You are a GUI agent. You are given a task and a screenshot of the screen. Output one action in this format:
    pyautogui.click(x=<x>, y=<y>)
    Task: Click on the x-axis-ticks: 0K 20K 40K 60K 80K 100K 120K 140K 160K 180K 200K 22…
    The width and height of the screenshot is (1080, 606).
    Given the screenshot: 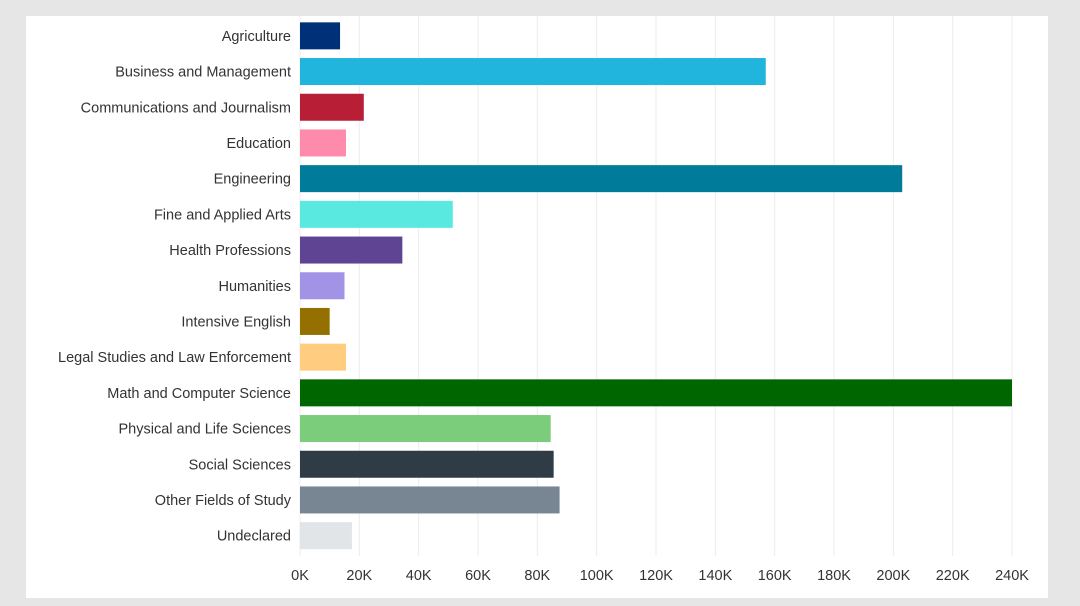 What is the action you would take?
    pyautogui.click(x=660, y=576)
    